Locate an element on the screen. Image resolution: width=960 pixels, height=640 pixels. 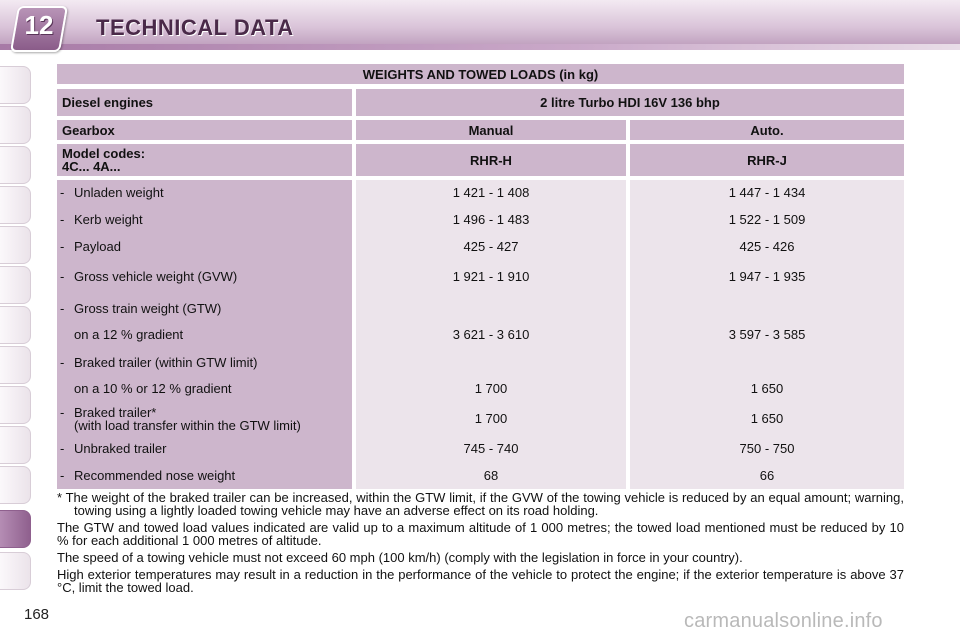
row-auto-value: 1 447 - 1 434 is located at coordinates (767, 192).